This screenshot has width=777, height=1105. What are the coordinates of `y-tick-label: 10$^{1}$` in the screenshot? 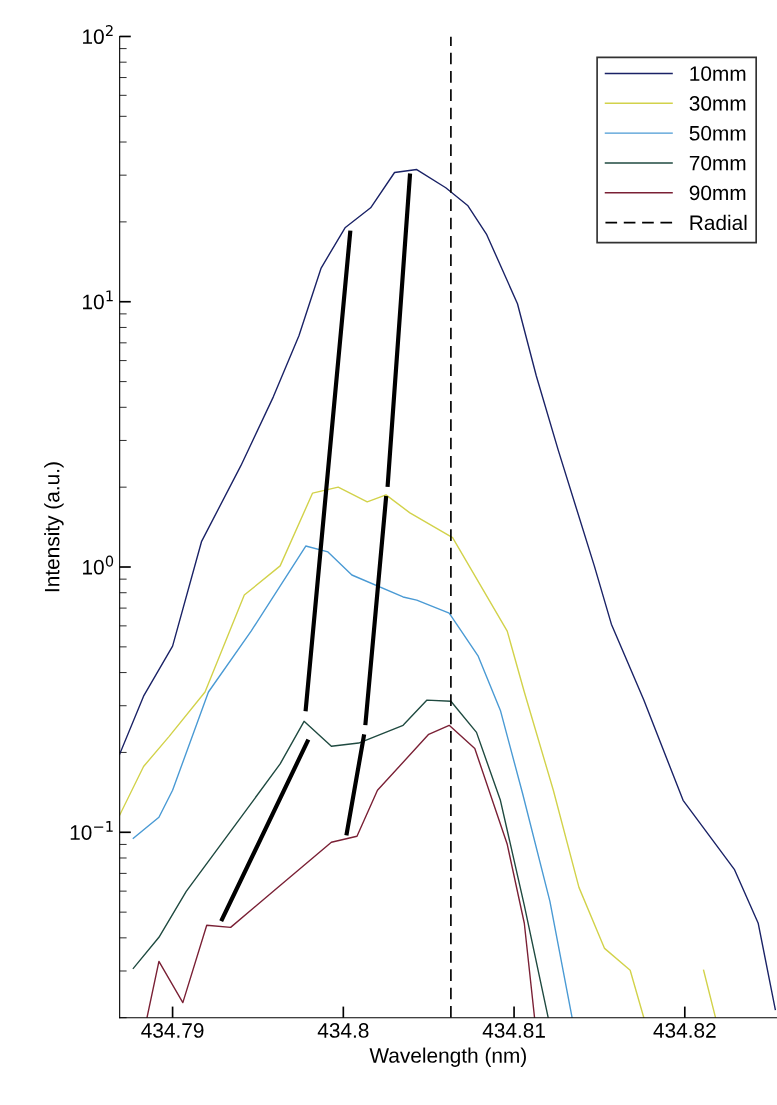 It's located at (98, 300).